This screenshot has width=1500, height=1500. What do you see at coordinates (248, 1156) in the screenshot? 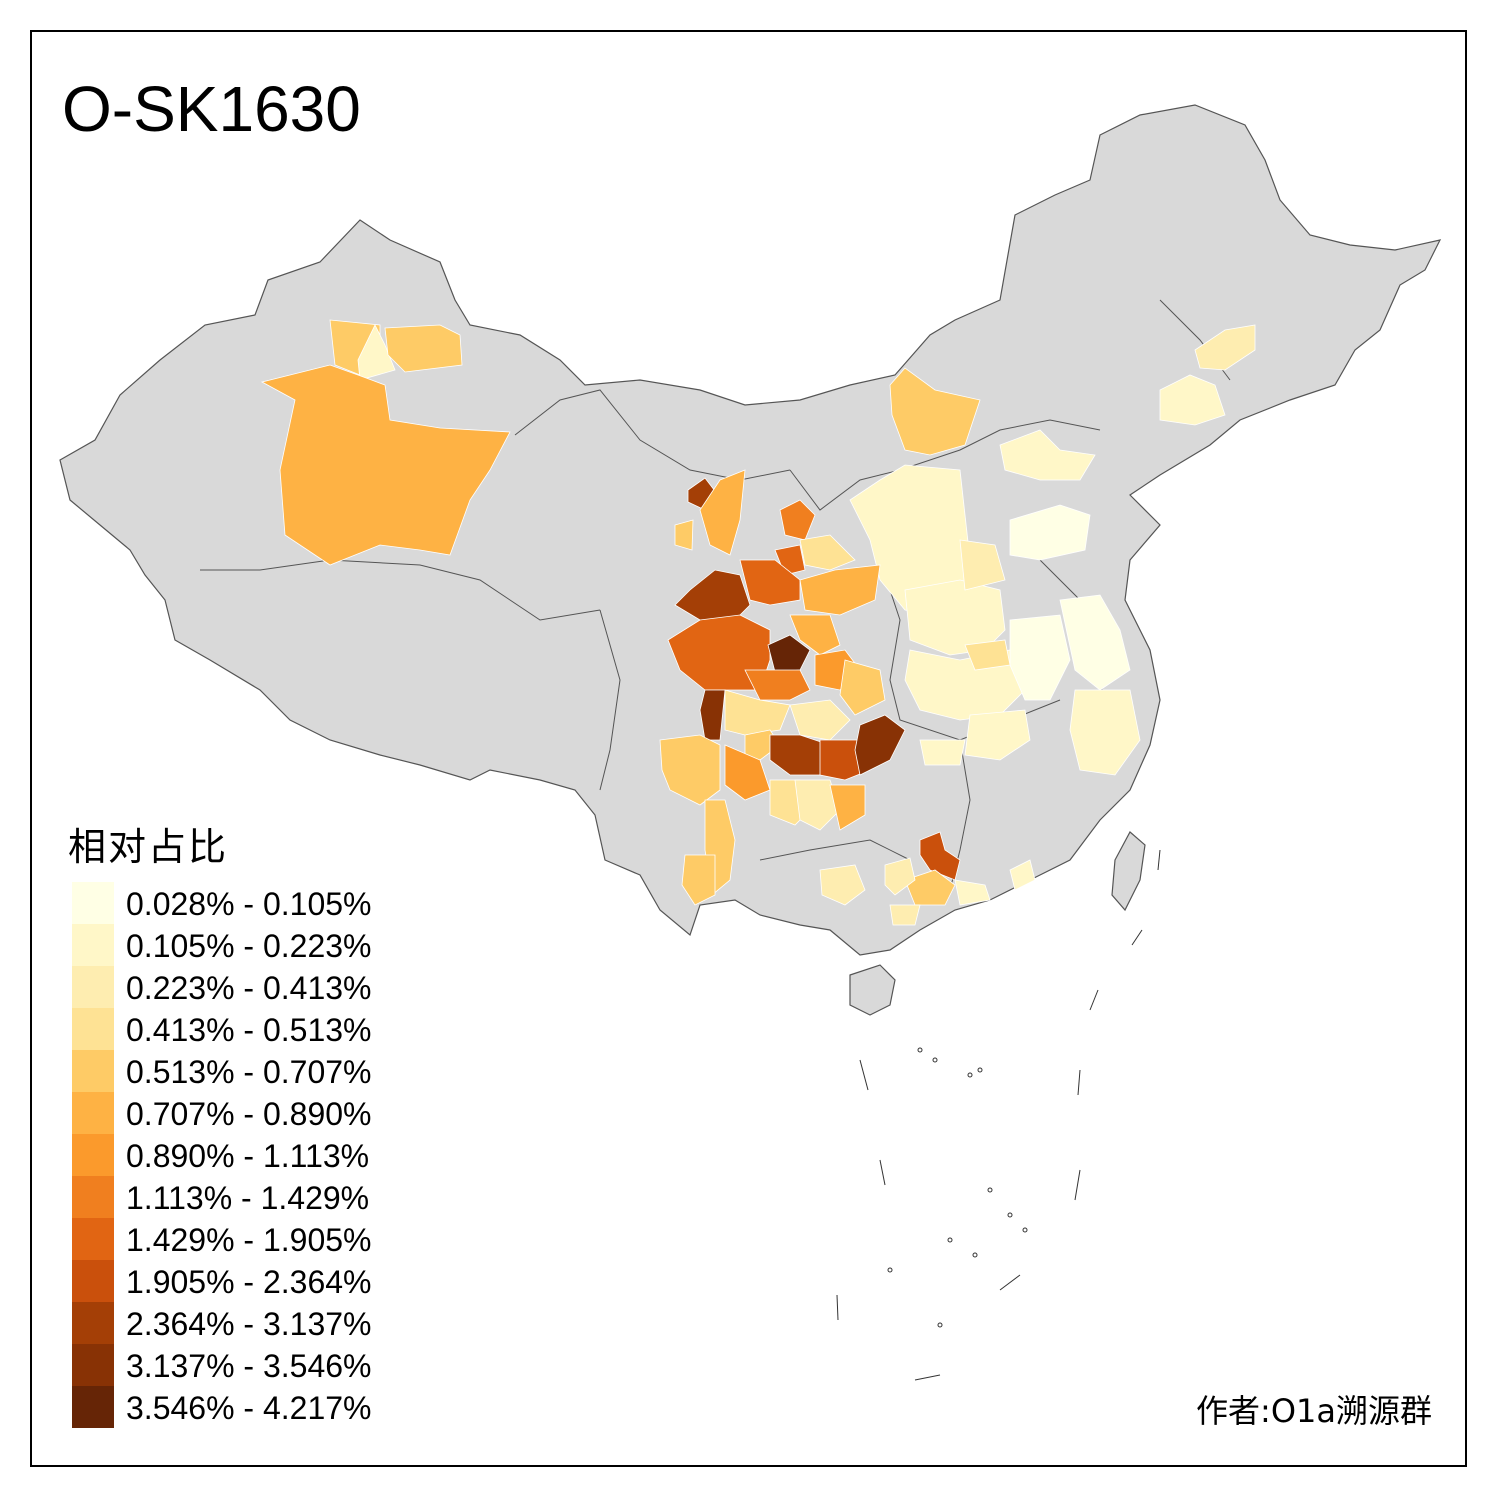
I see `legend-label: 0.890% - 1.113%` at bounding box center [248, 1156].